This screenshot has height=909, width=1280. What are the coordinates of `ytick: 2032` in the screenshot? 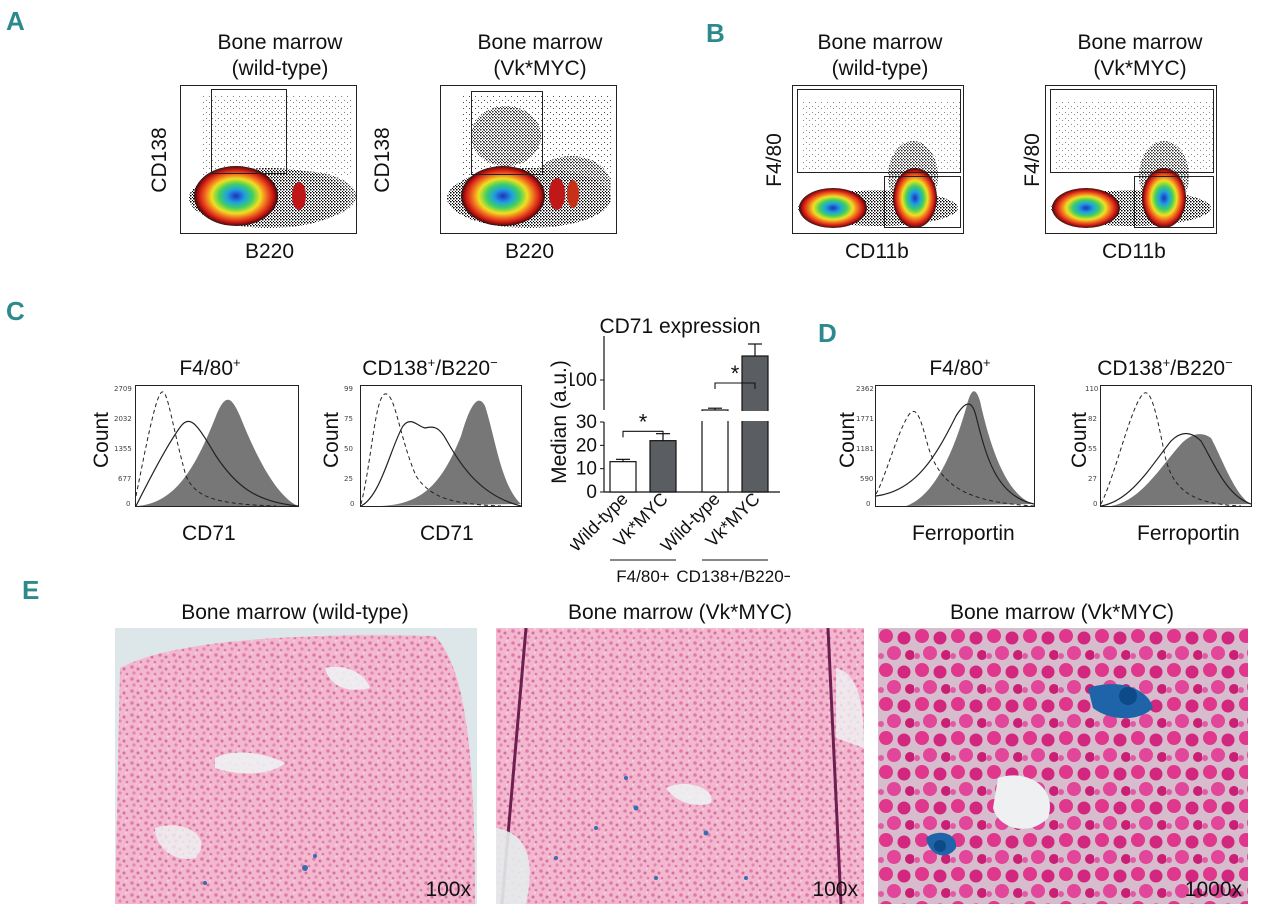 It's located at (123, 419).